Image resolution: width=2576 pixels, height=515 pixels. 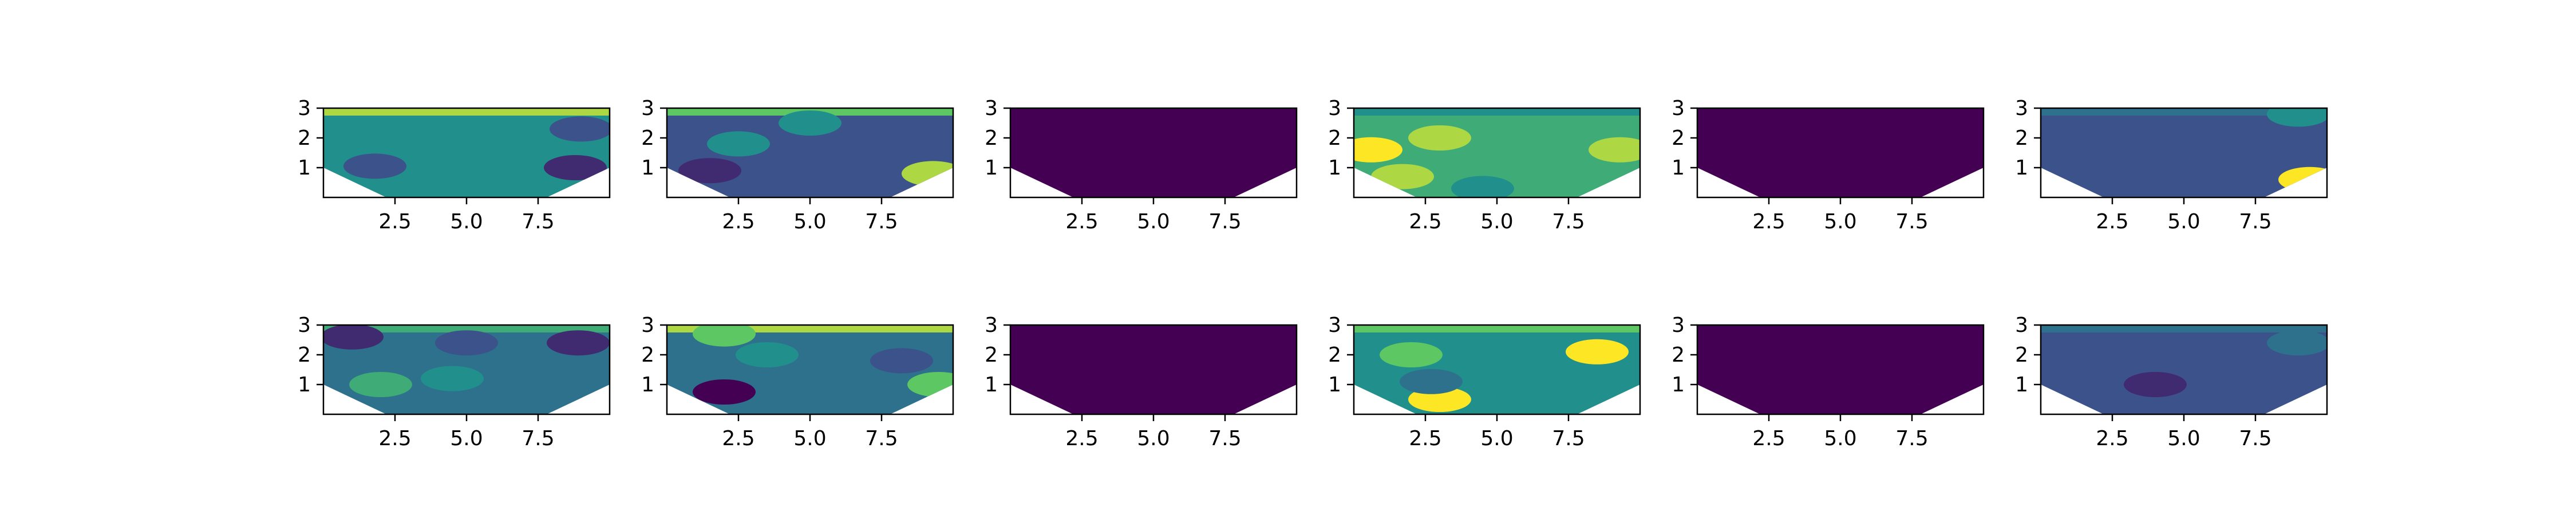 I want to click on subplot-r1-c1: 2.5 5.0 7.5 1 2 3, so click(x=797, y=382).